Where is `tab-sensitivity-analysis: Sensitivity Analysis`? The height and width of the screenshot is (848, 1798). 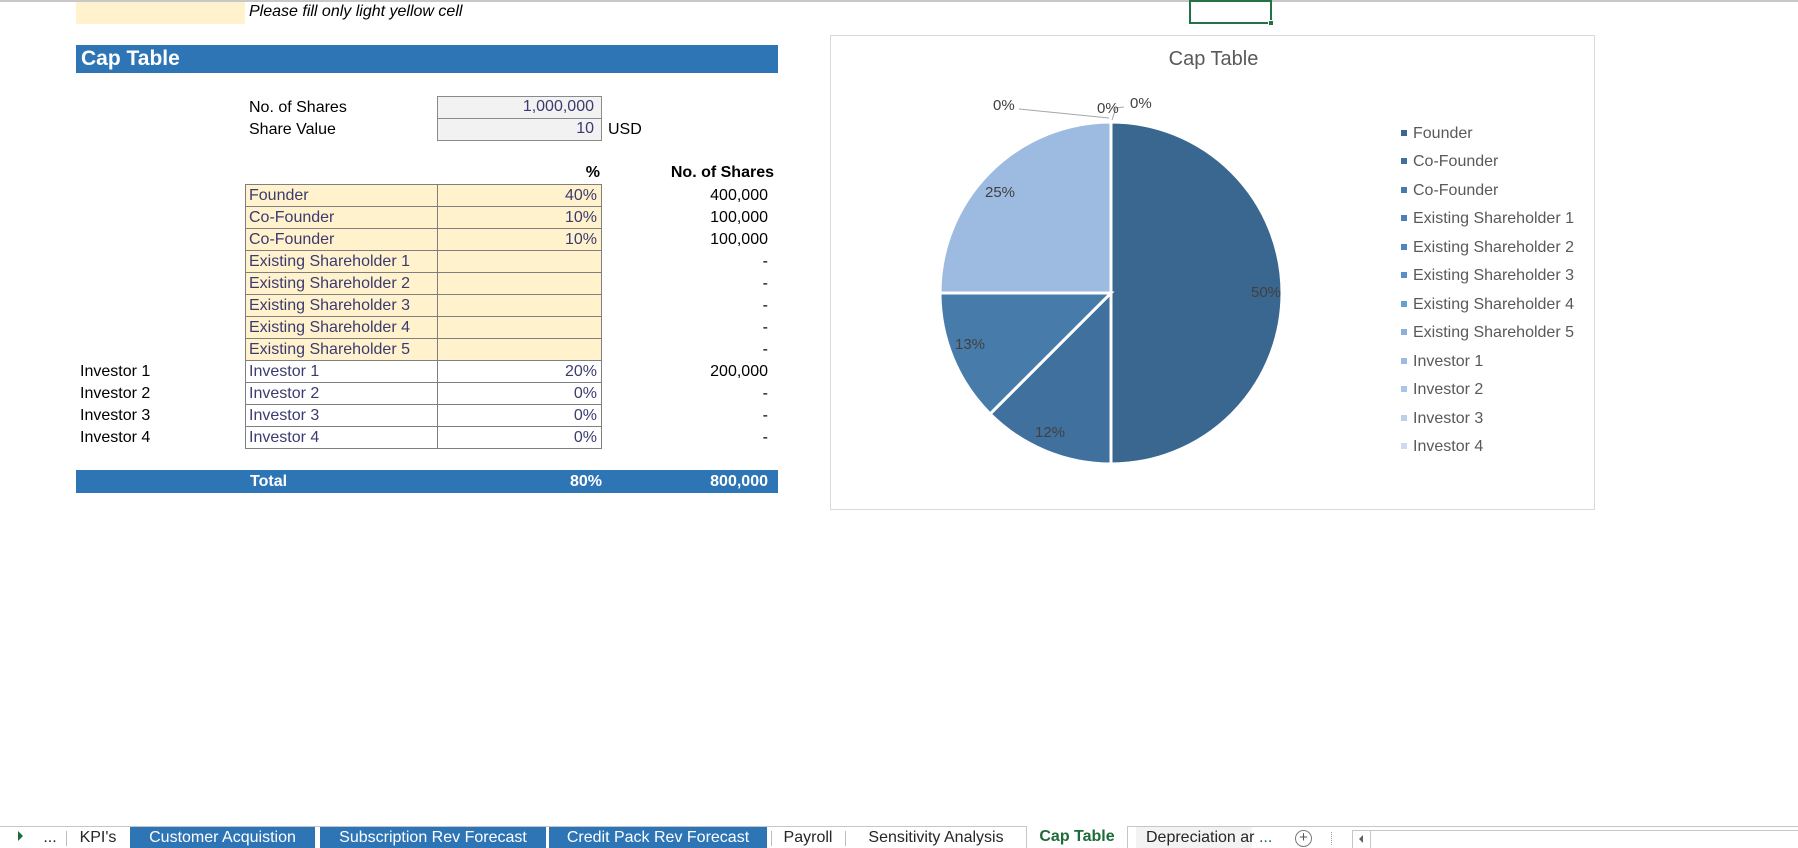
tab-sensitivity-analysis: Sensitivity Analysis is located at coordinates (936, 837).